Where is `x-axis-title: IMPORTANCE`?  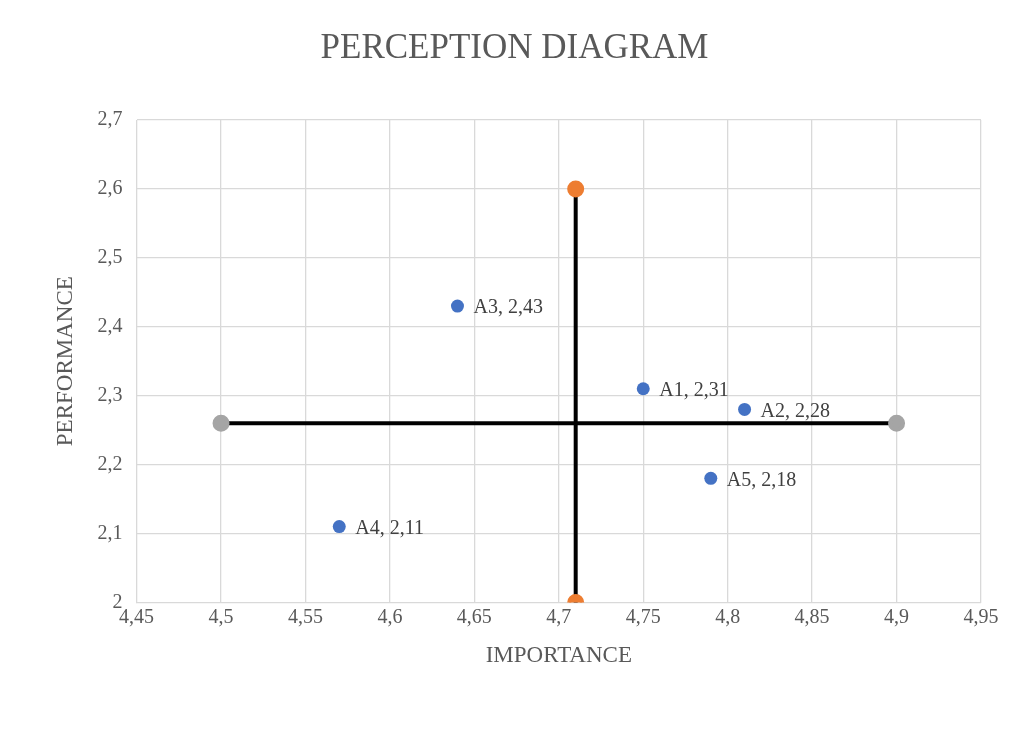
x-axis-title: IMPORTANCE is located at coordinates (558, 655).